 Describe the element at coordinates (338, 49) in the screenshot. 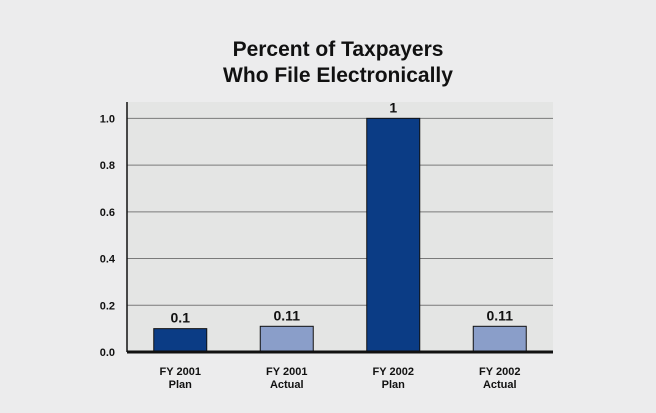

I see `chart-title-line-1: Percent of Taxpayers` at that location.